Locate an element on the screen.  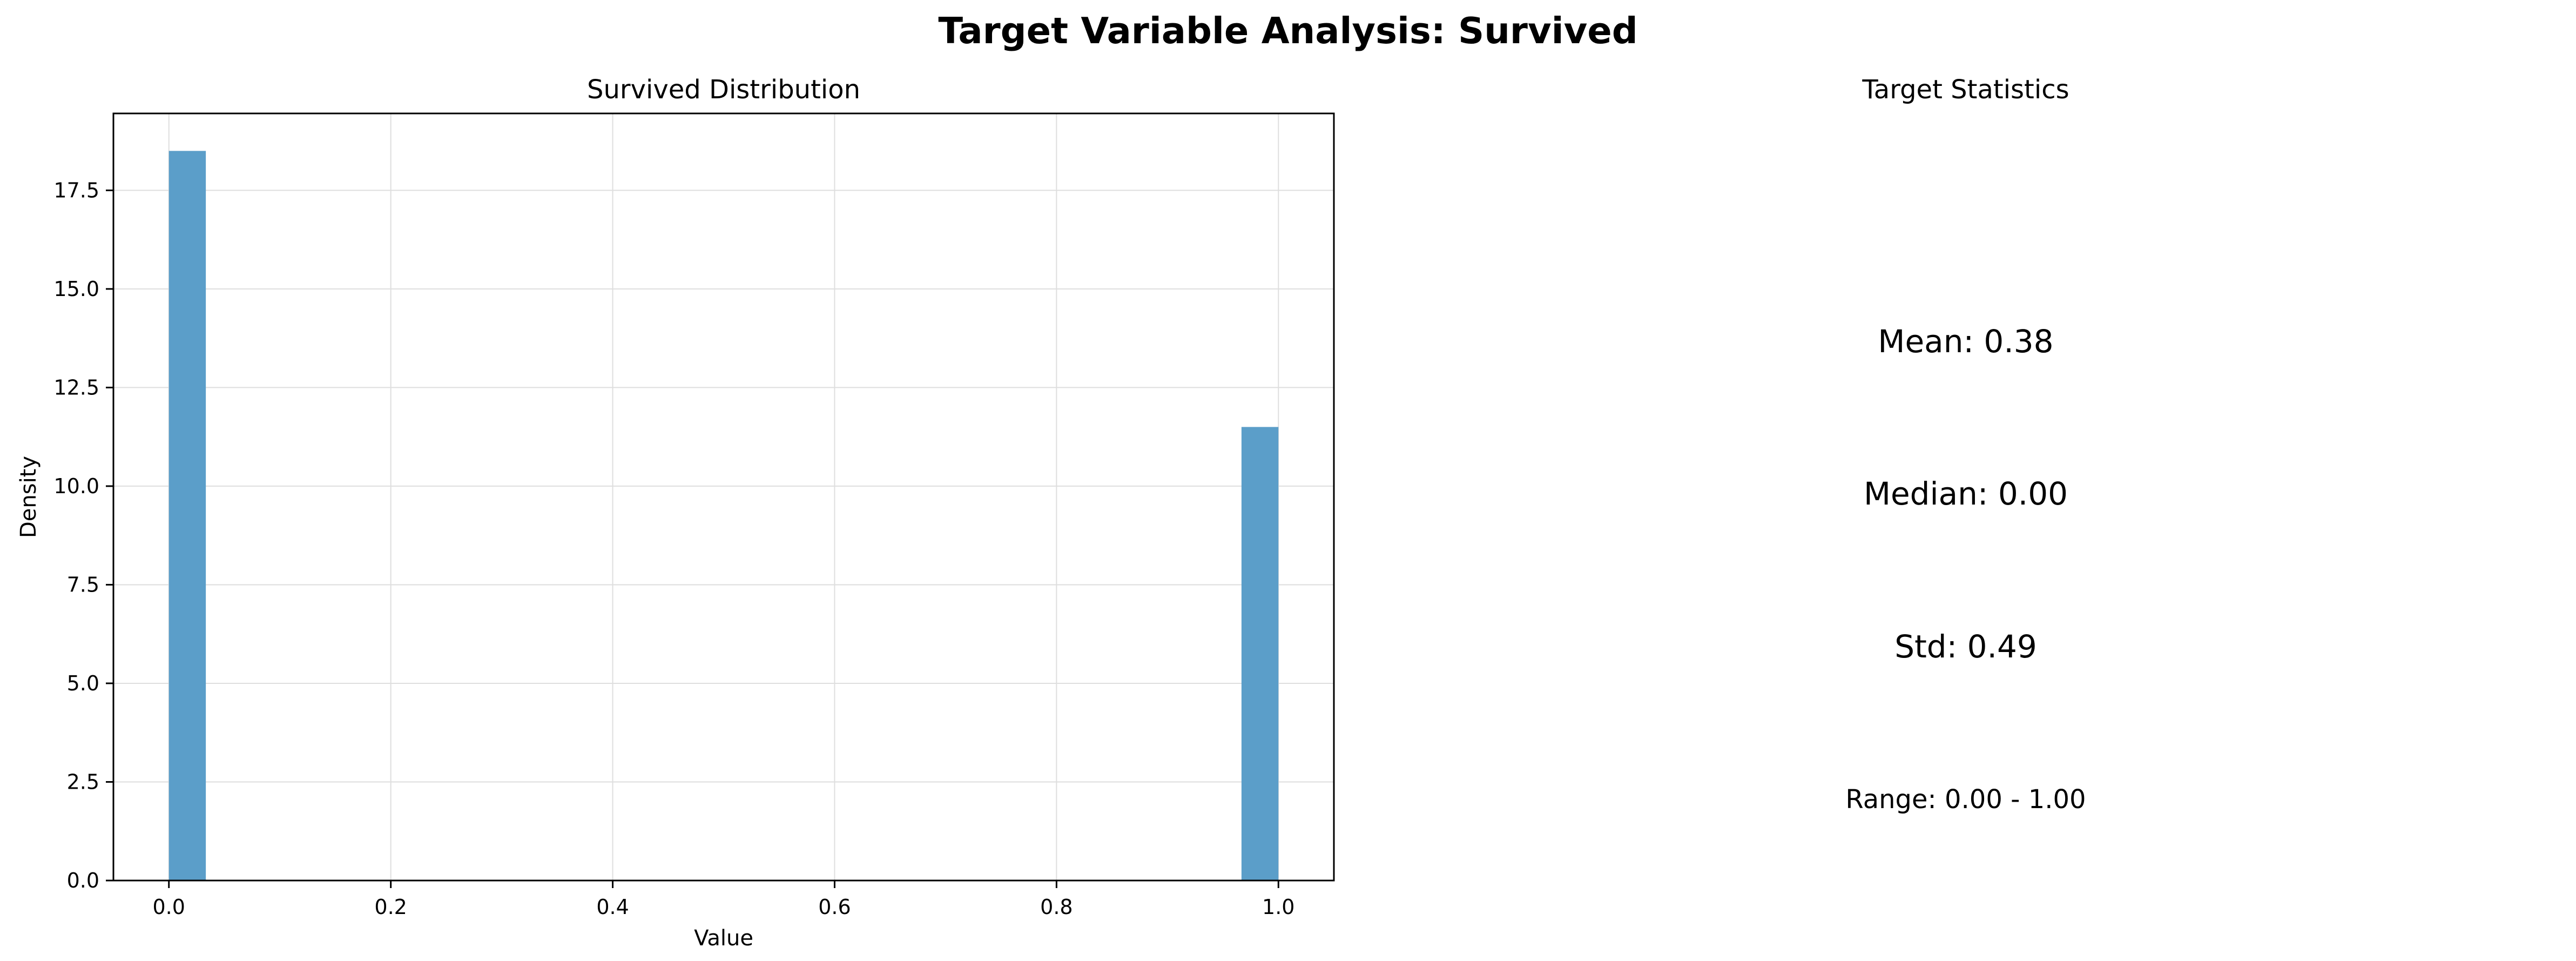
y-tick-label: 2.5 is located at coordinates (83, 782).